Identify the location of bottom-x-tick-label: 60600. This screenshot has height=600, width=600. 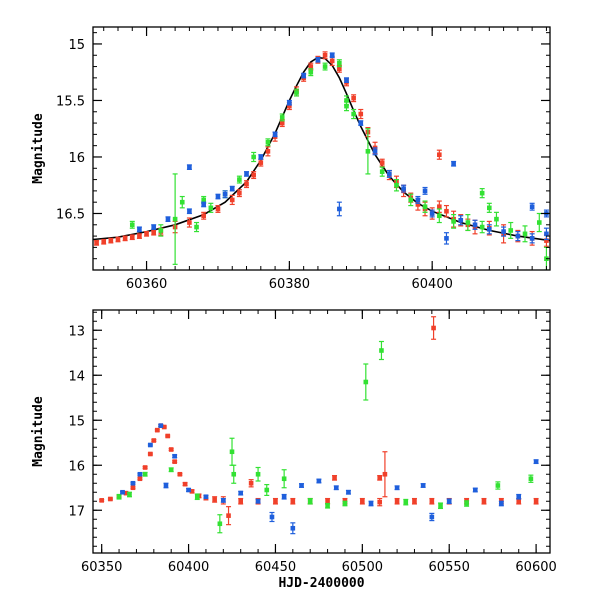
(535, 567).